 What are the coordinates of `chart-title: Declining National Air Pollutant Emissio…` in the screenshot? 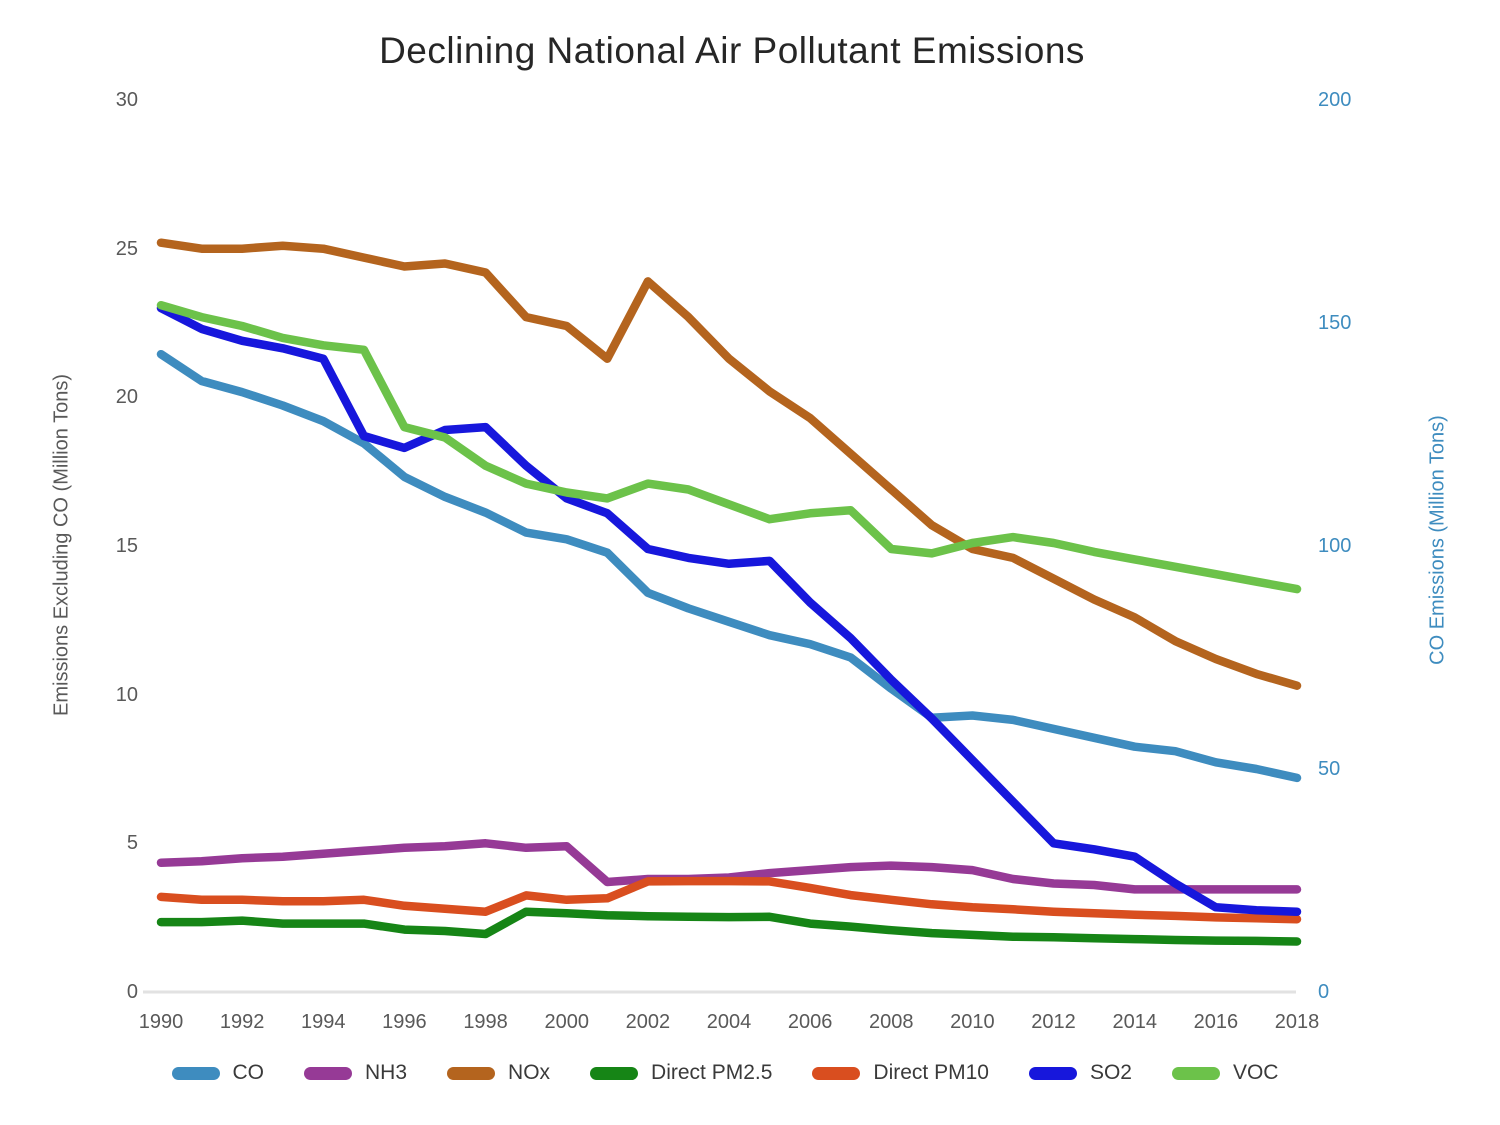 It's located at (732, 50).